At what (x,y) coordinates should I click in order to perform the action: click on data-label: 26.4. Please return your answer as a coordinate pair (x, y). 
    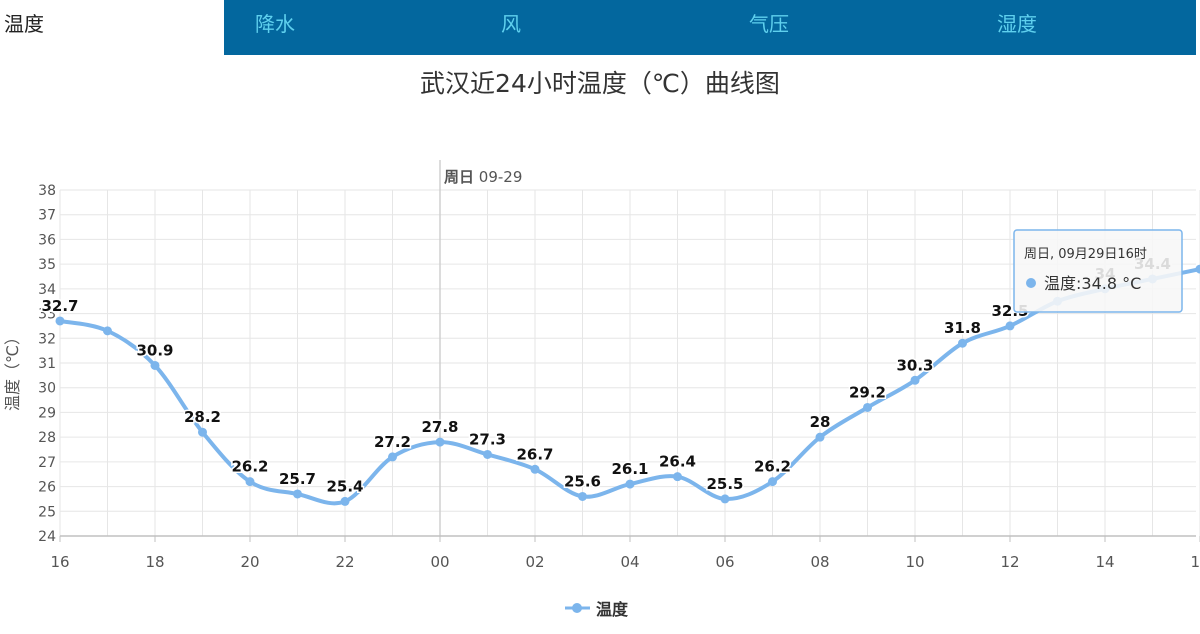
    Looking at the image, I should click on (677, 462).